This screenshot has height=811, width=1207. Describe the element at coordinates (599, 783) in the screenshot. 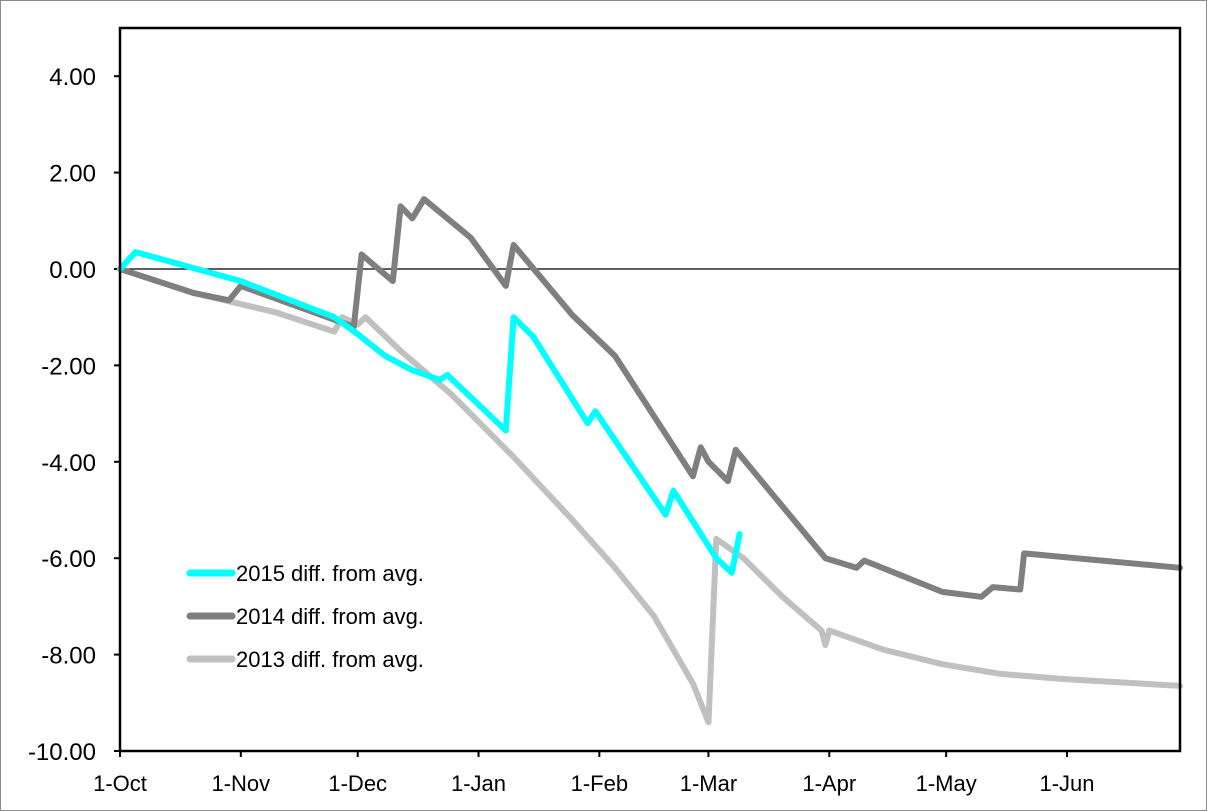

I see `x-tick-label: 1-Feb` at that location.